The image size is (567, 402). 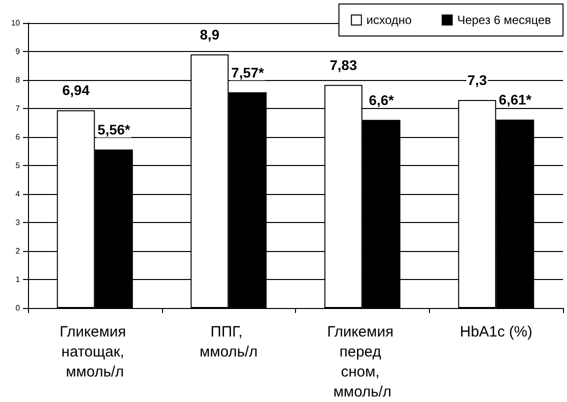 What do you see at coordinates (248, 72) in the screenshot?
I see `data-label: 7,57*` at bounding box center [248, 72].